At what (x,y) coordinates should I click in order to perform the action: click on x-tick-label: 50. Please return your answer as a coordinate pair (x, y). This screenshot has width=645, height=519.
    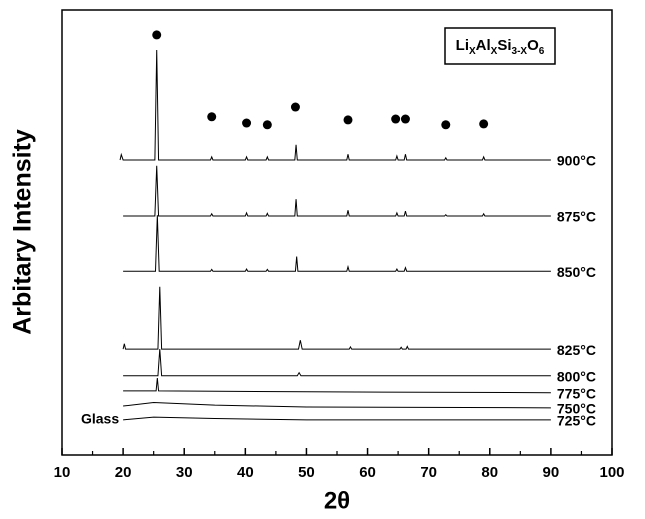
    Looking at the image, I should click on (306, 472).